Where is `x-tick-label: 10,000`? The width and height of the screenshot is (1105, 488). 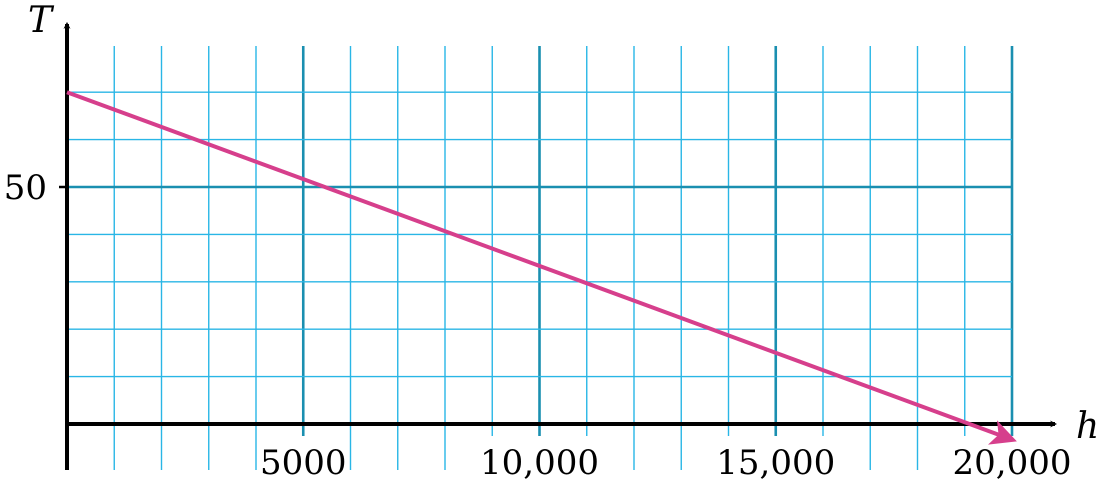
x-tick-label: 10,000 is located at coordinates (539, 463).